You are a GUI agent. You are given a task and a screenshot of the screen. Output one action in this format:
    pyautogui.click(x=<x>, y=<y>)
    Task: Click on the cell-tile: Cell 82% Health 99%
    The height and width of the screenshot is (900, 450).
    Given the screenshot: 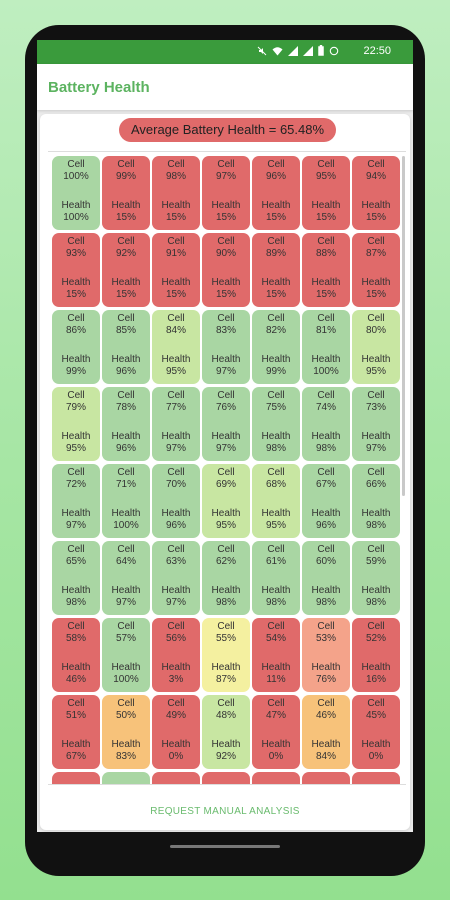 What is the action you would take?
    pyautogui.click(x=276, y=347)
    